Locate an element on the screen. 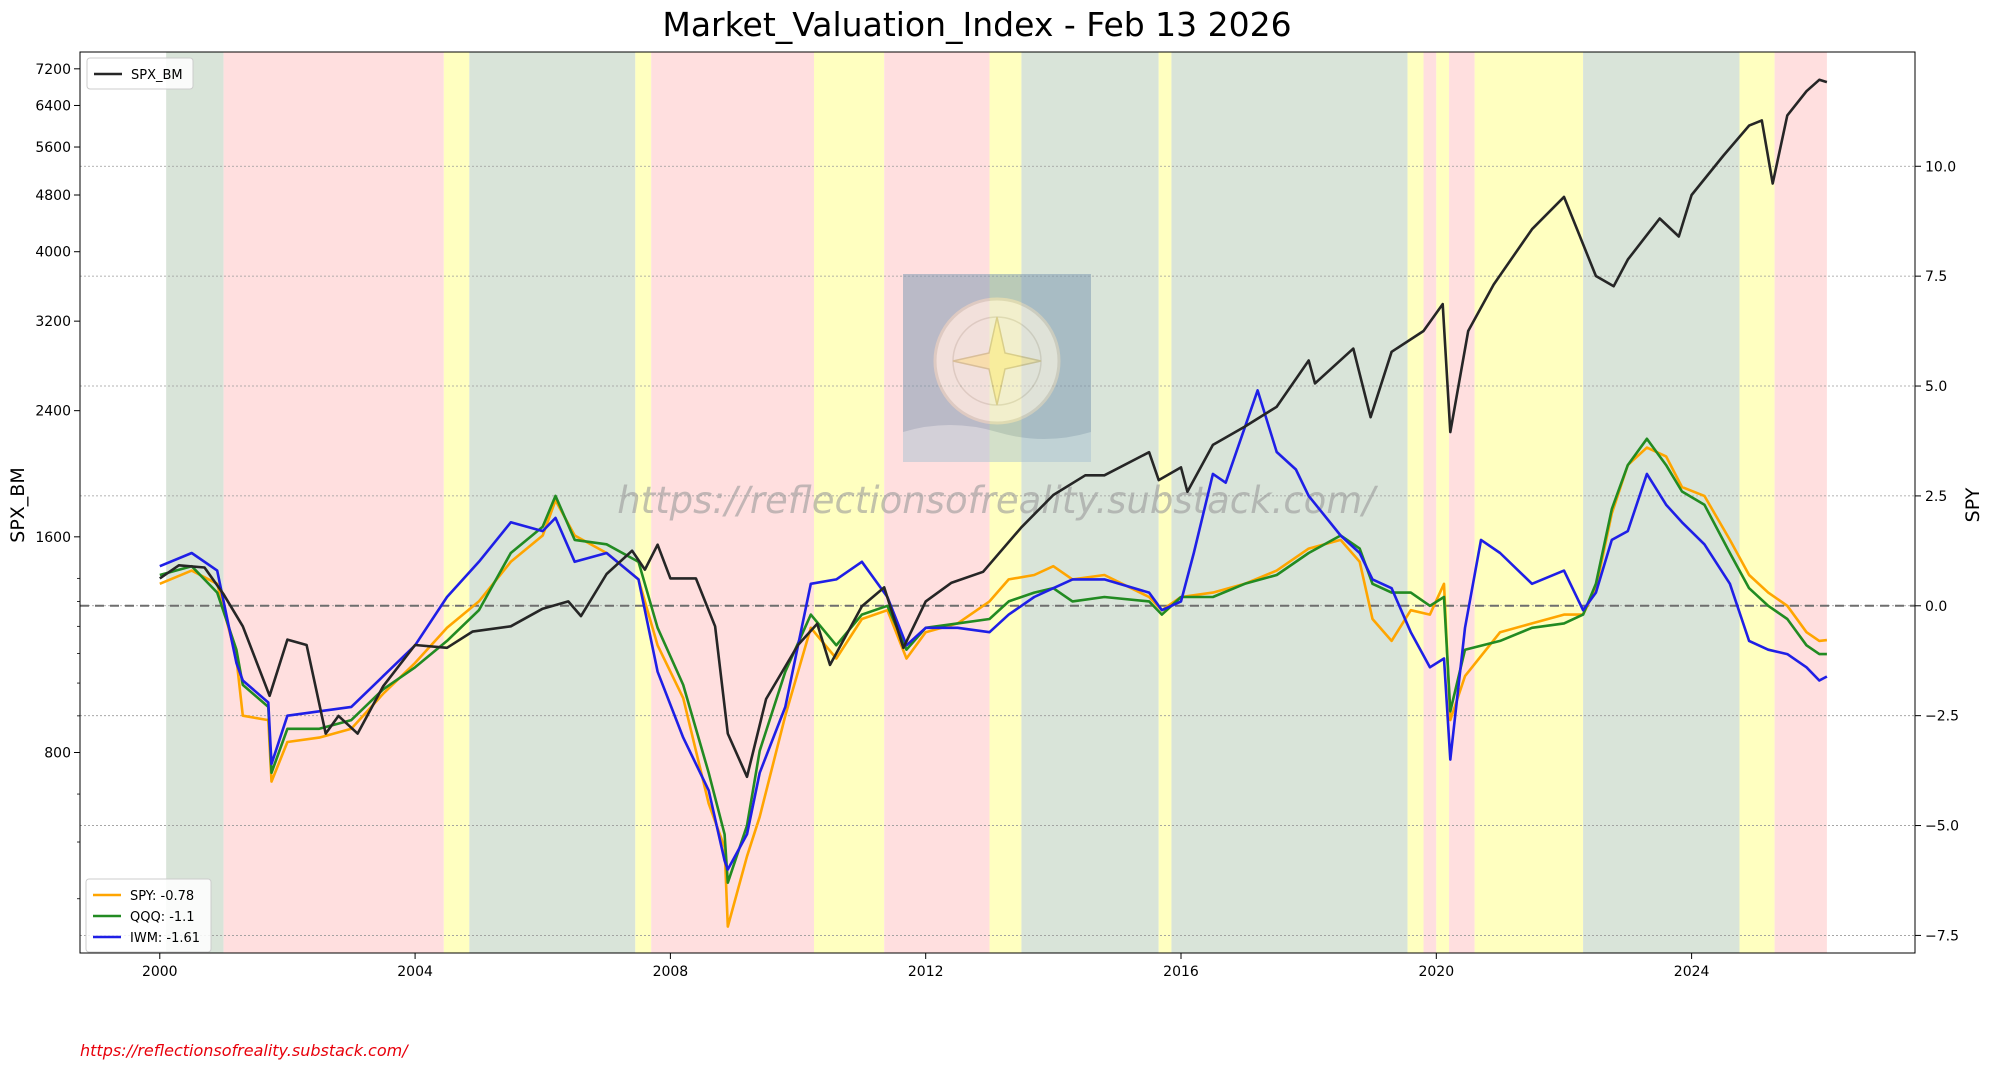 This screenshot has width=1989, height=1070. x-tick-label: 2020 is located at coordinates (1436, 972).